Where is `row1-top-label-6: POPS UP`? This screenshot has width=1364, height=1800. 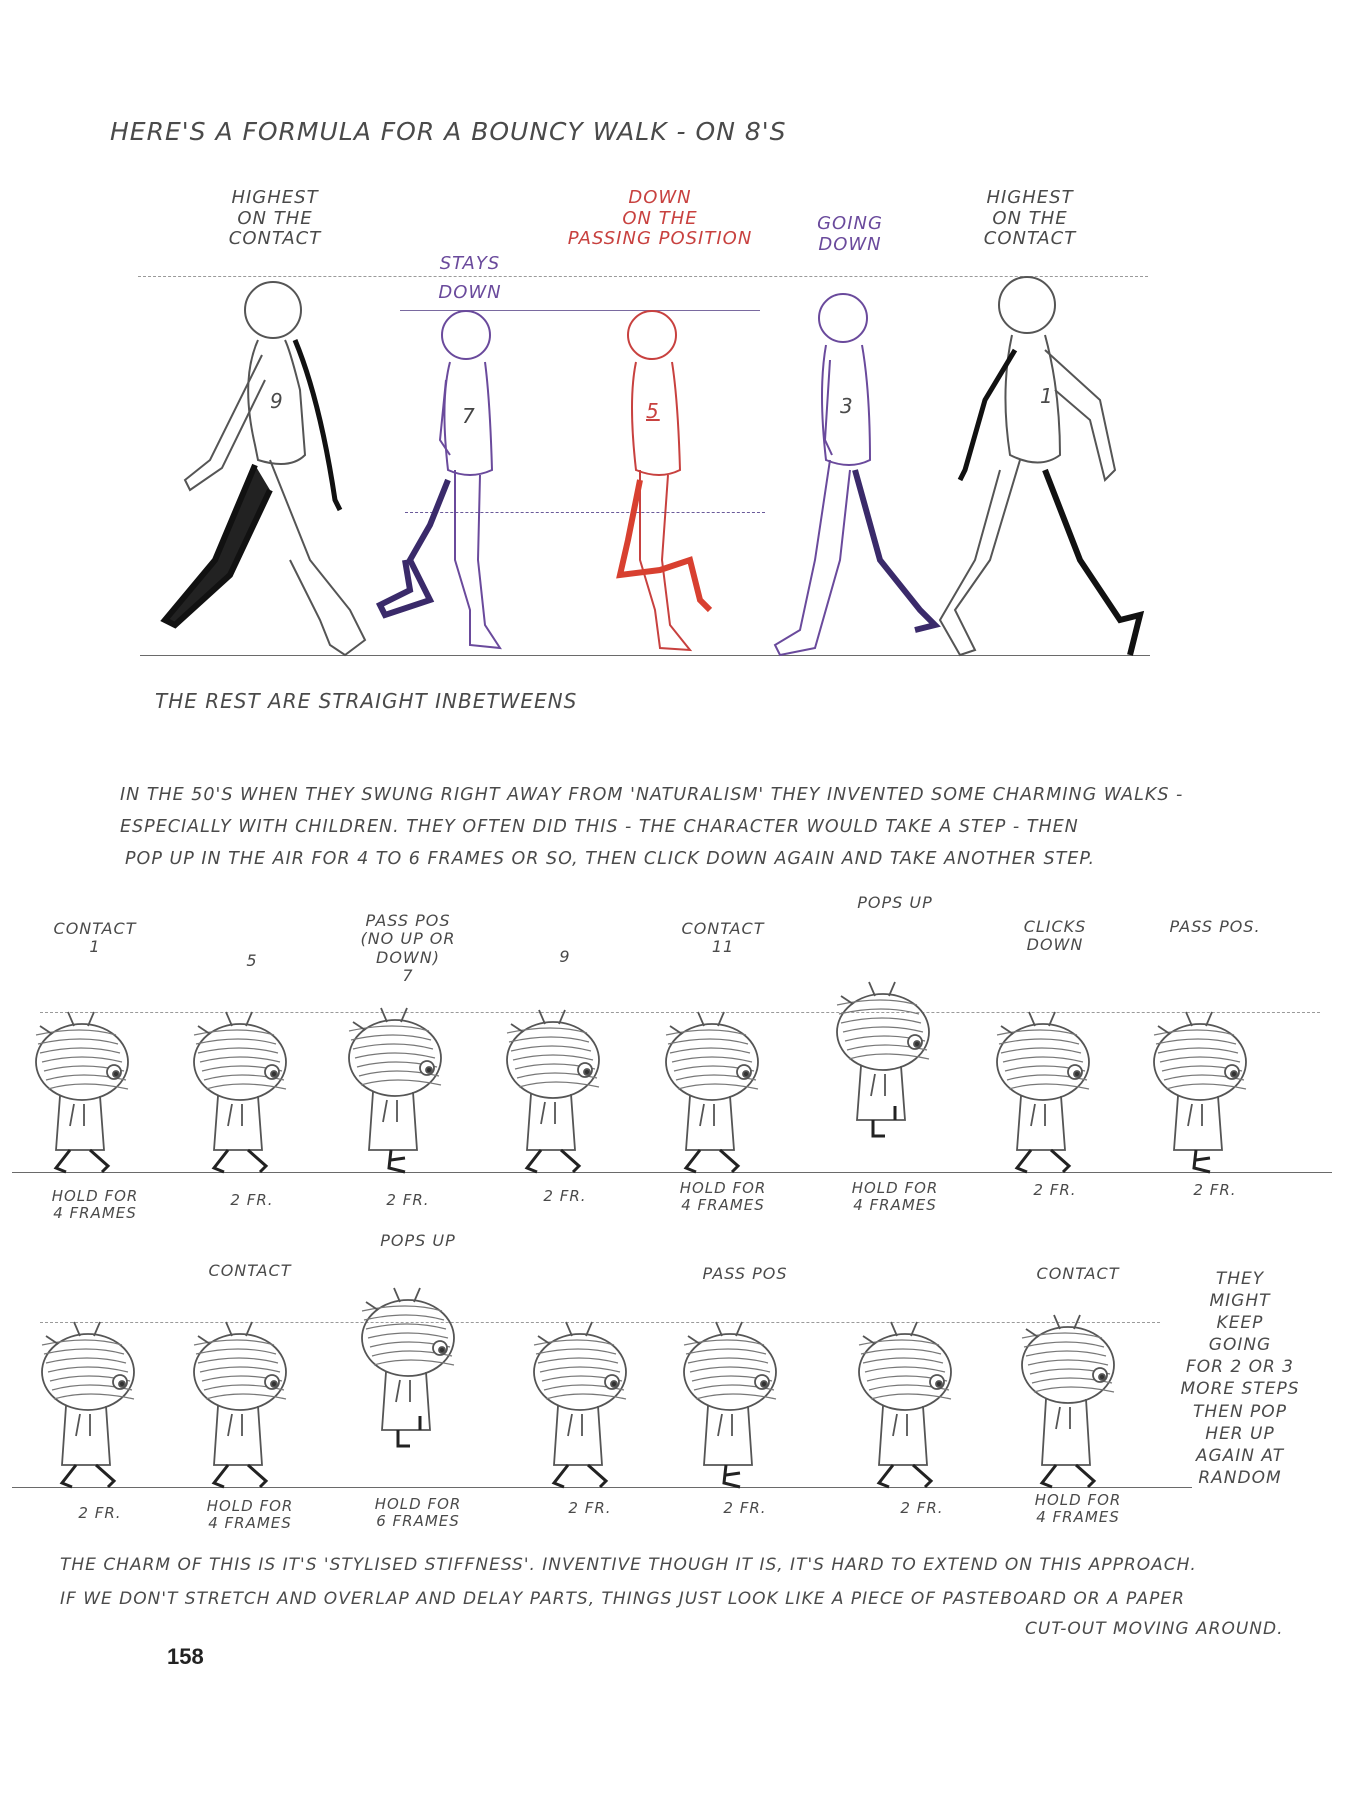
row1-top-label-6: POPS UP is located at coordinates (895, 902).